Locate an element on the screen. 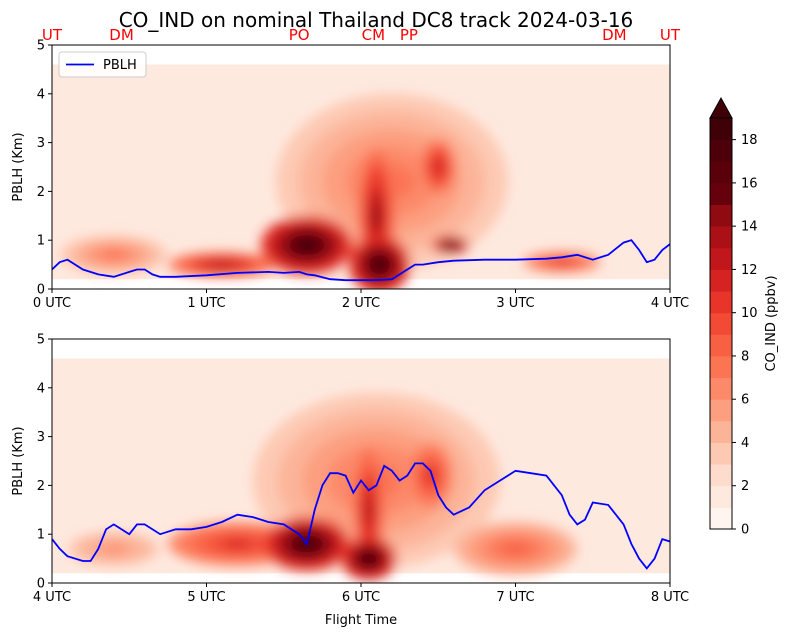 This screenshot has width=788, height=637. colorbar: 0 2 4 6 8 10 12 14 16 18 CO_IND (ppbv) is located at coordinates (744, 317).